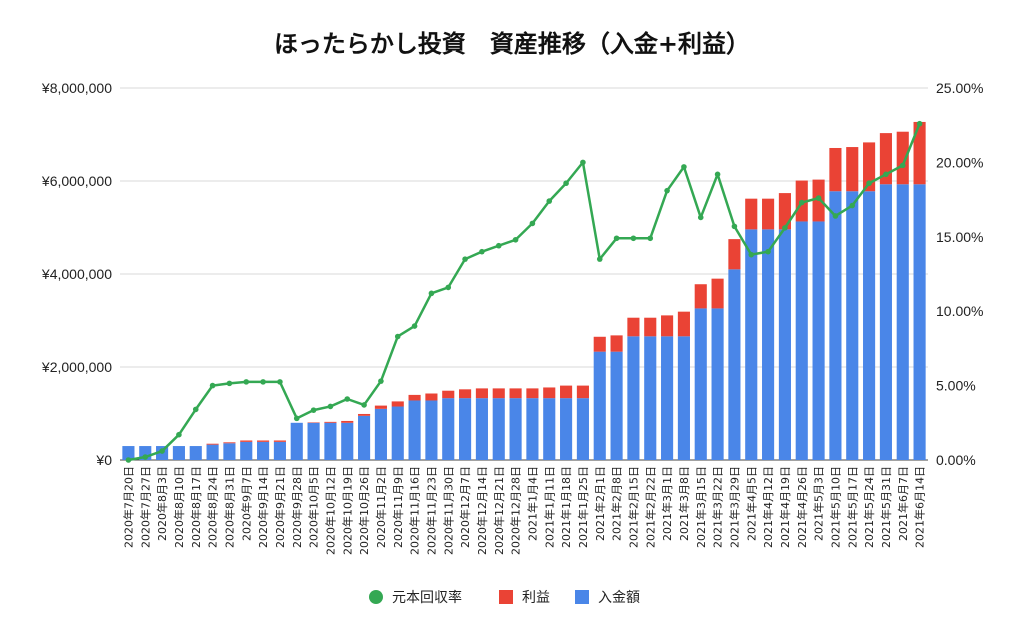 Image resolution: width=1024 pixels, height=638 pixels. I want to click on legend: 元本回収率 利益 入金額, so click(504, 597).